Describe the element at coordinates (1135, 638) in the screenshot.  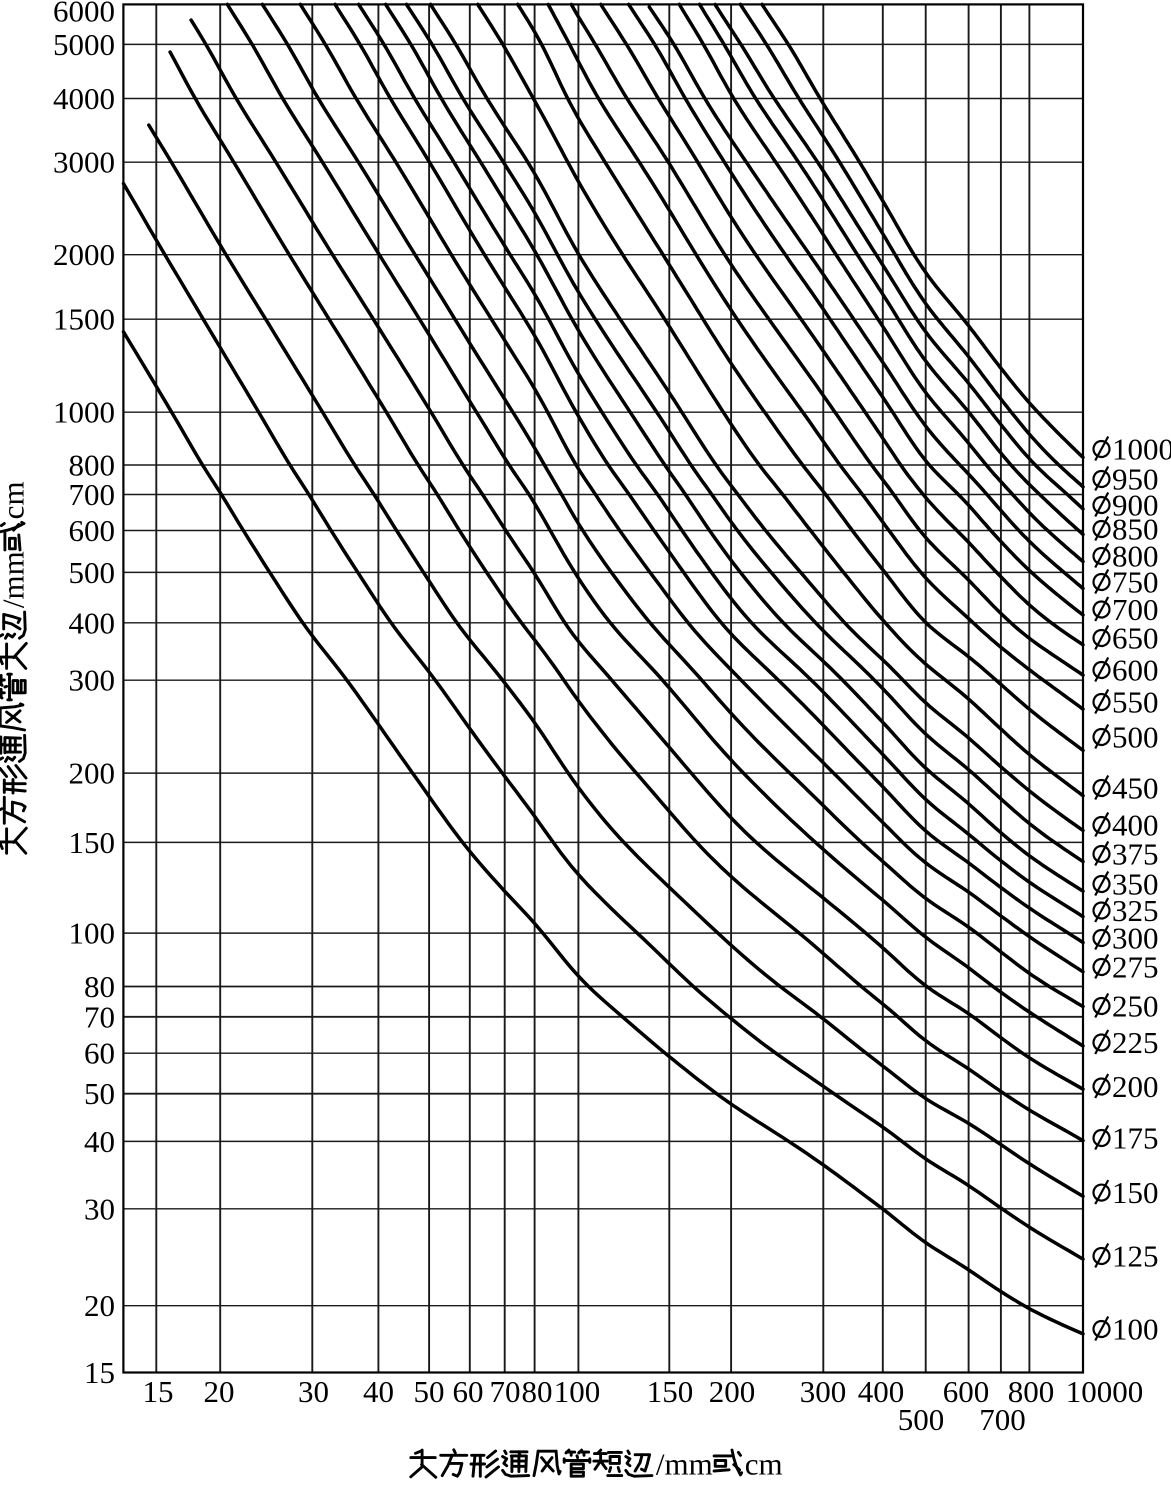
I see `svg-text: 650` at that location.